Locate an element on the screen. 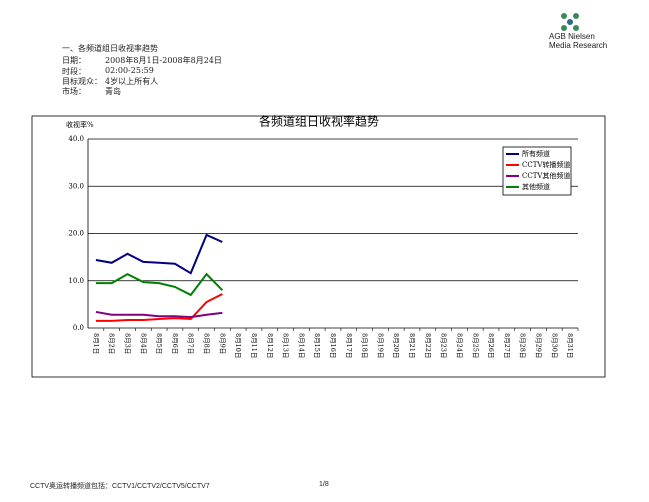 The width and height of the screenshot is (649, 502). x-tick-label: 8月18日 is located at coordinates (365, 345).